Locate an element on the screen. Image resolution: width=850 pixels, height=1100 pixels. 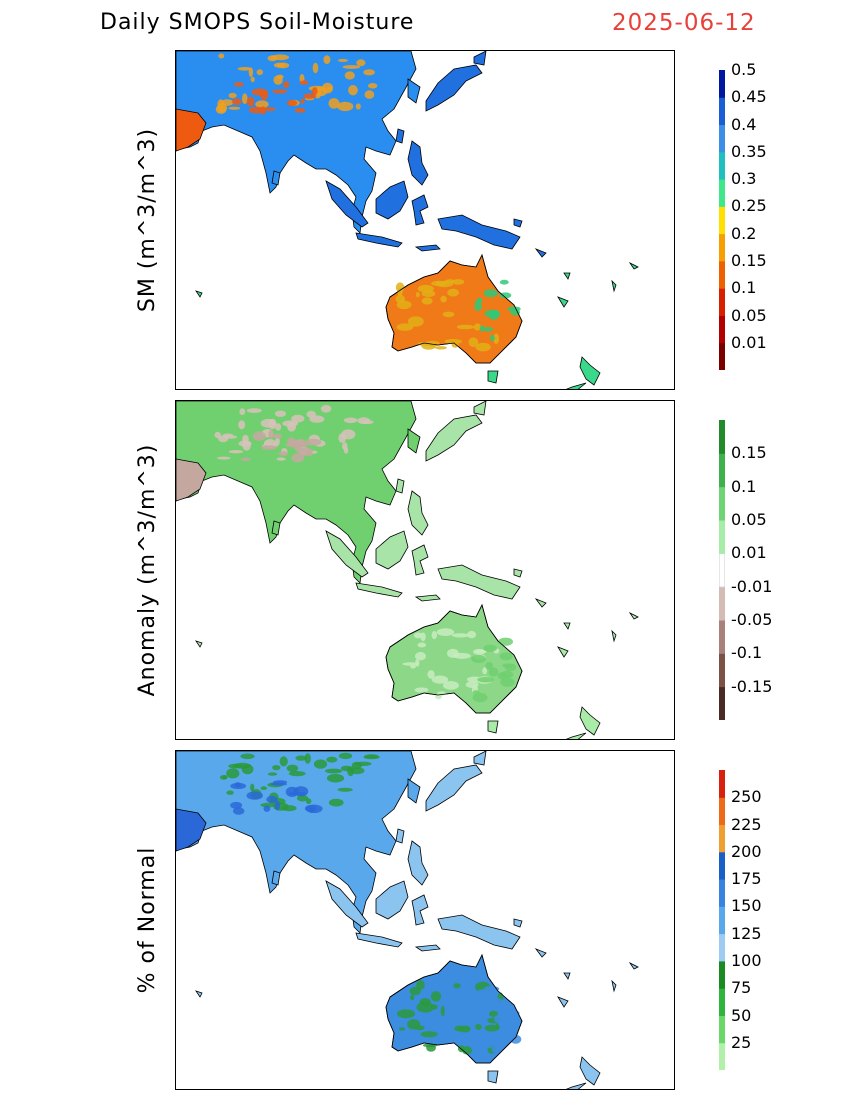
landmass-nz_s is located at coordinates (576, 1085).